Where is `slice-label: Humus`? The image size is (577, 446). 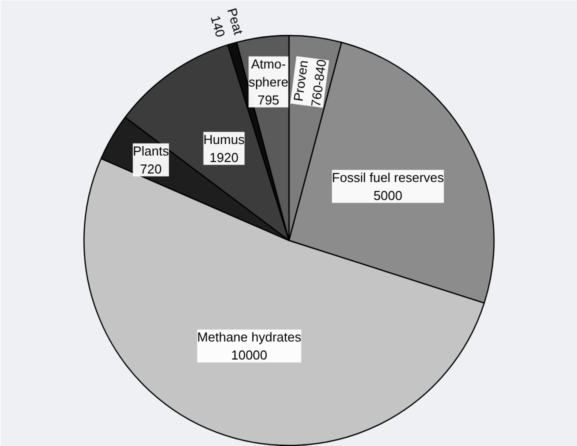 slice-label: Humus is located at coordinates (224, 139).